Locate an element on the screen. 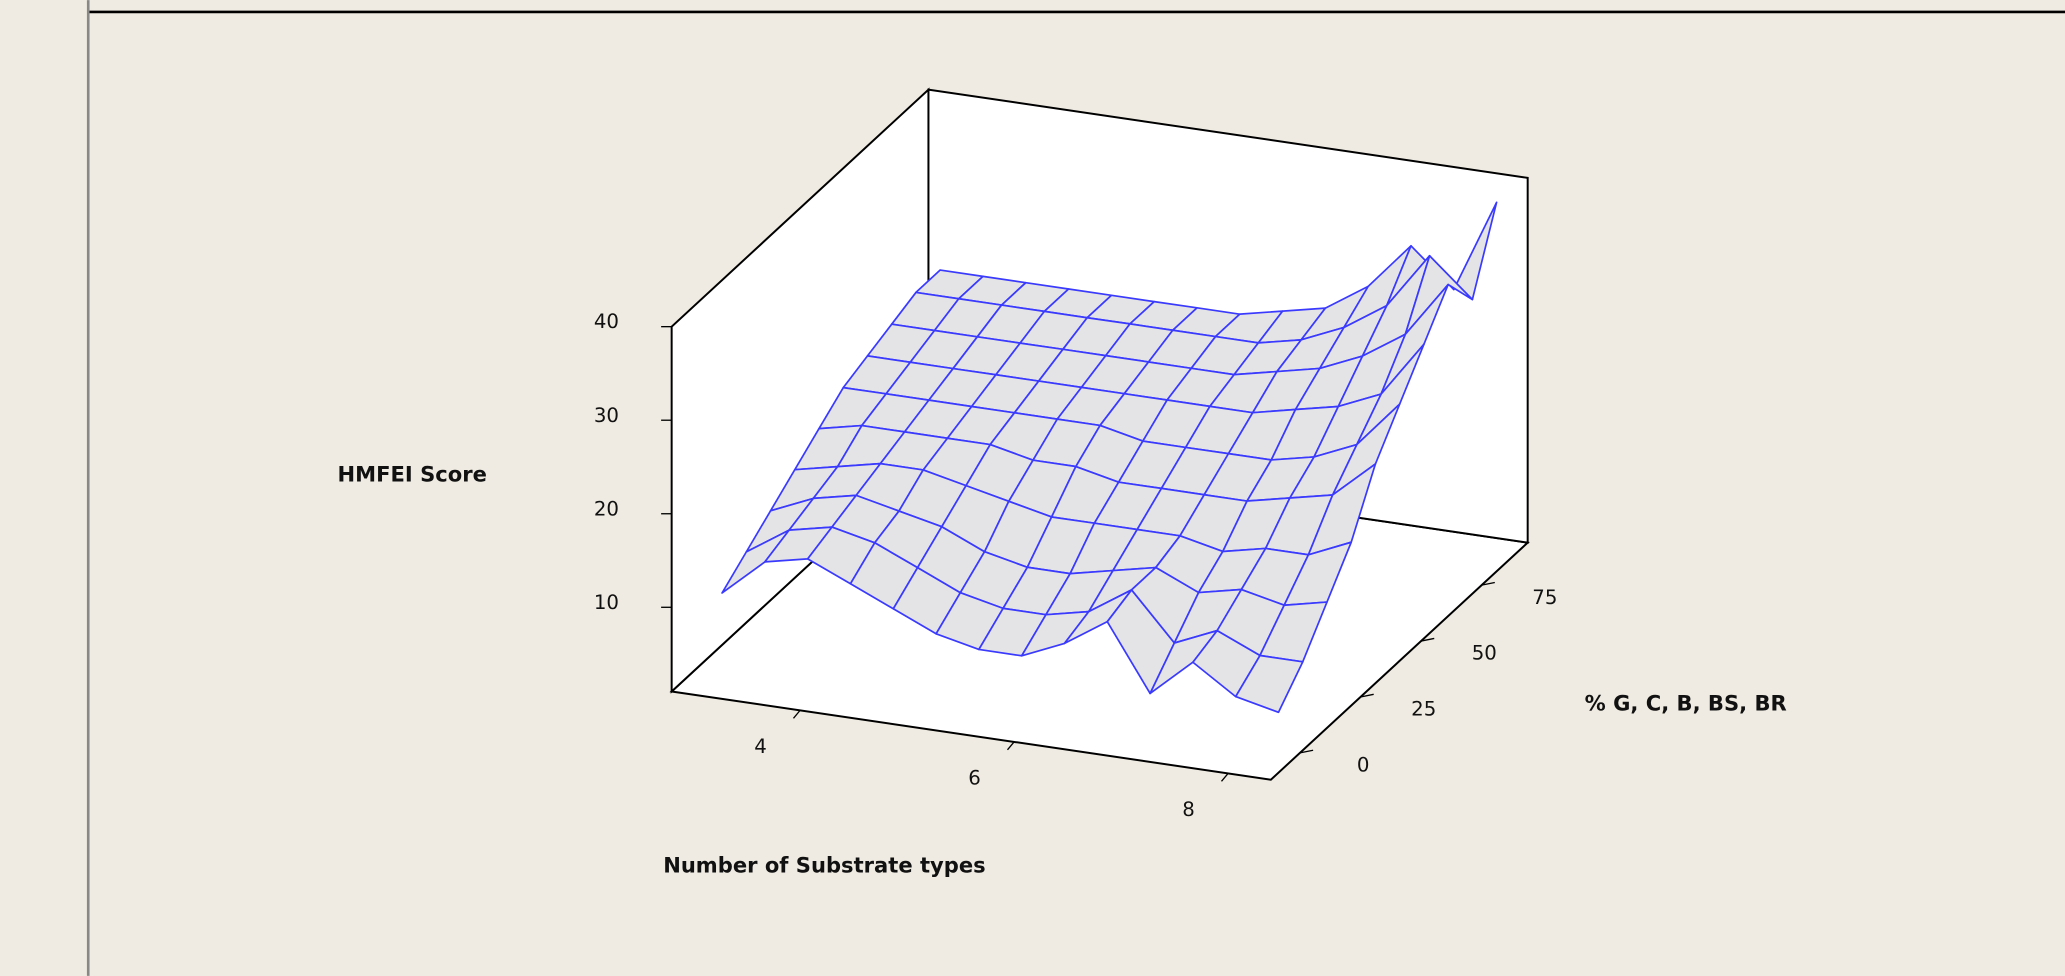 This screenshot has width=2065, height=976. x-tick-label: 6 is located at coordinates (974, 777).